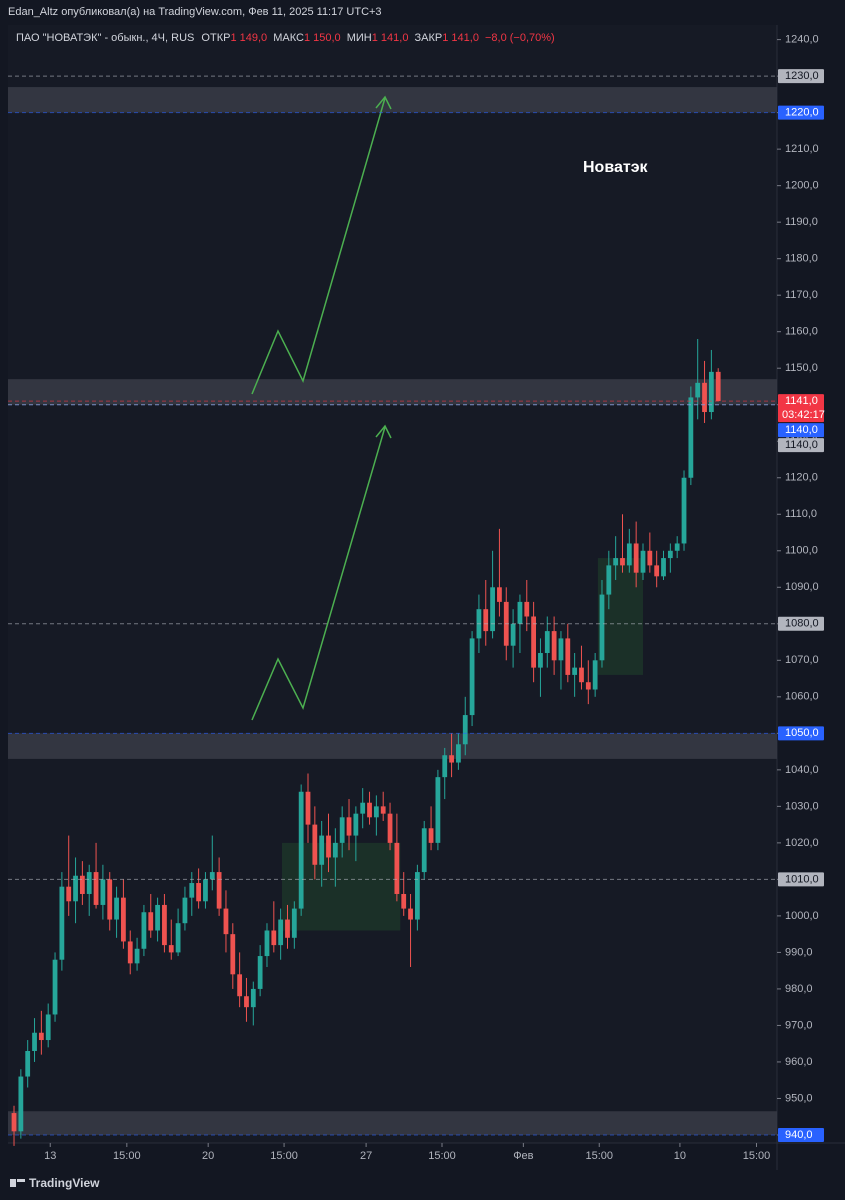 This screenshot has width=845, height=1200. What do you see at coordinates (801, 478) in the screenshot?
I see `y-tick-label: 1120,0` at bounding box center [801, 478].